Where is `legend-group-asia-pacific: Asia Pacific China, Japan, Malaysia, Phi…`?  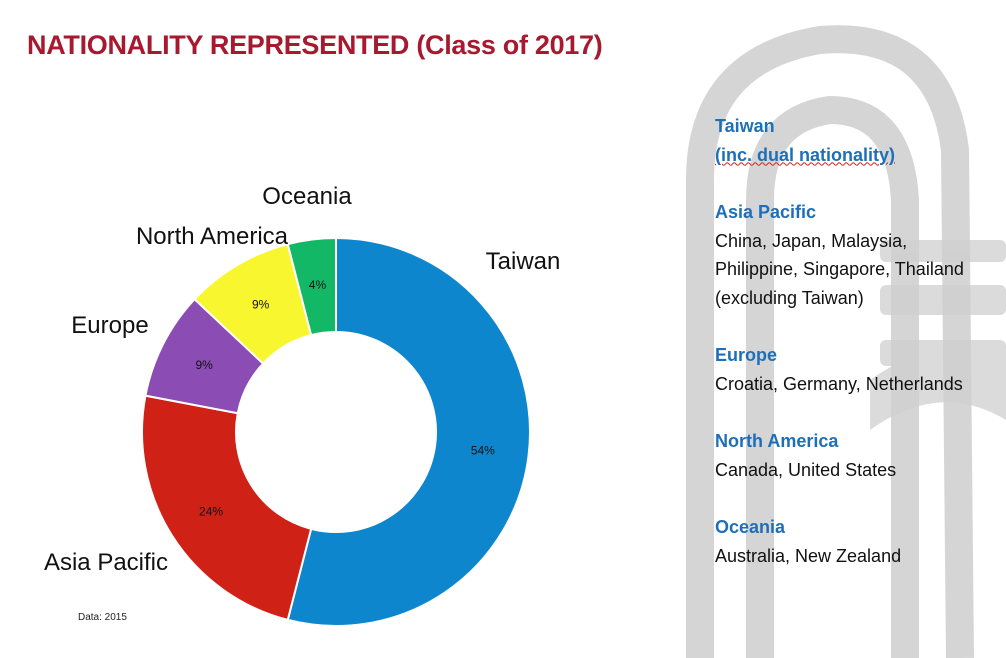 legend-group-asia-pacific: Asia Pacific China, Japan, Malaysia, Phi… is located at coordinates (859, 255).